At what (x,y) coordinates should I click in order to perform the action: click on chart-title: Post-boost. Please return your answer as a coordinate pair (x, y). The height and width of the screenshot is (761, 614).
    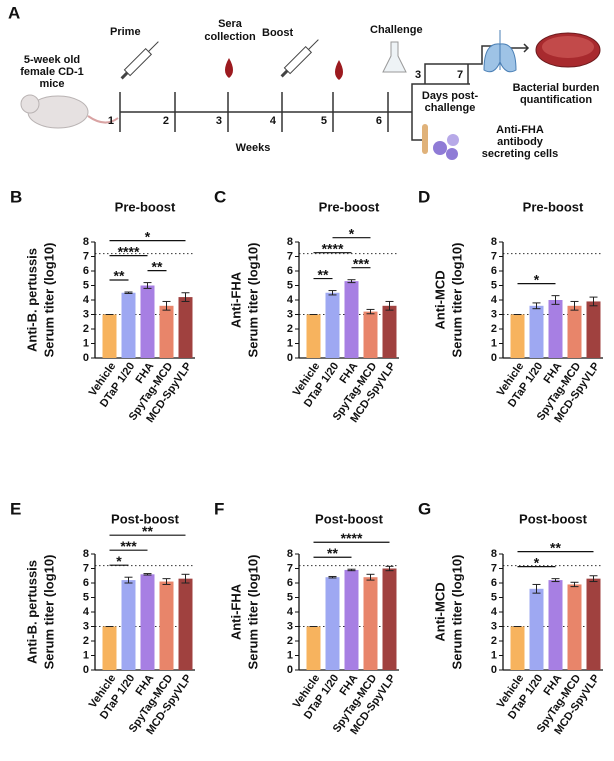
    Looking at the image, I should click on (349, 518).